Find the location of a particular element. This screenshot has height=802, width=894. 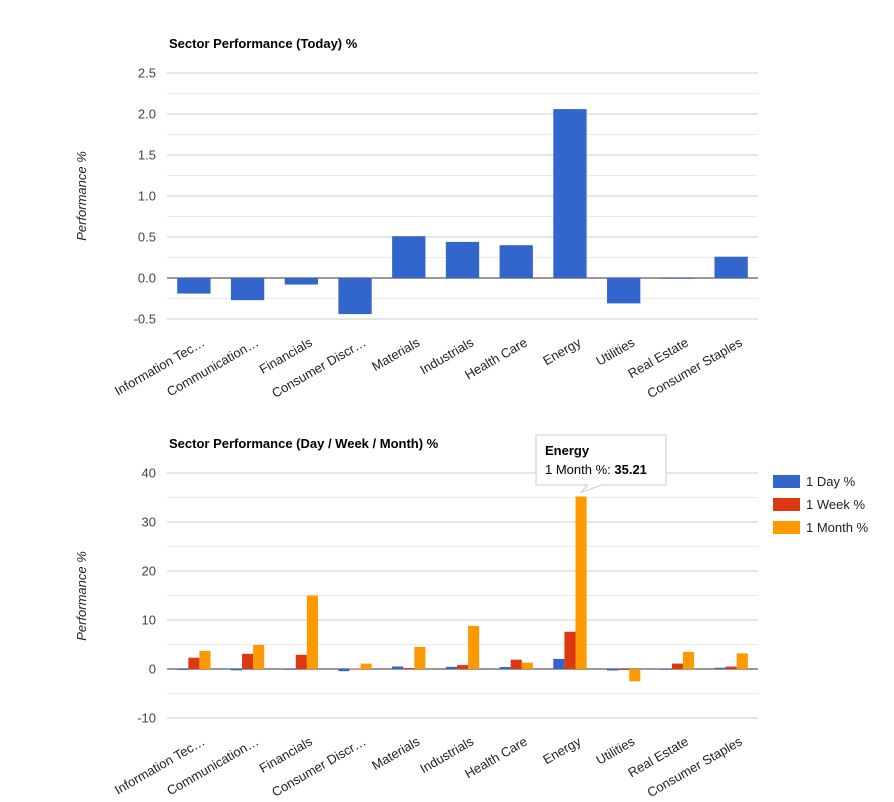

tooltip-box is located at coordinates (601, 464).